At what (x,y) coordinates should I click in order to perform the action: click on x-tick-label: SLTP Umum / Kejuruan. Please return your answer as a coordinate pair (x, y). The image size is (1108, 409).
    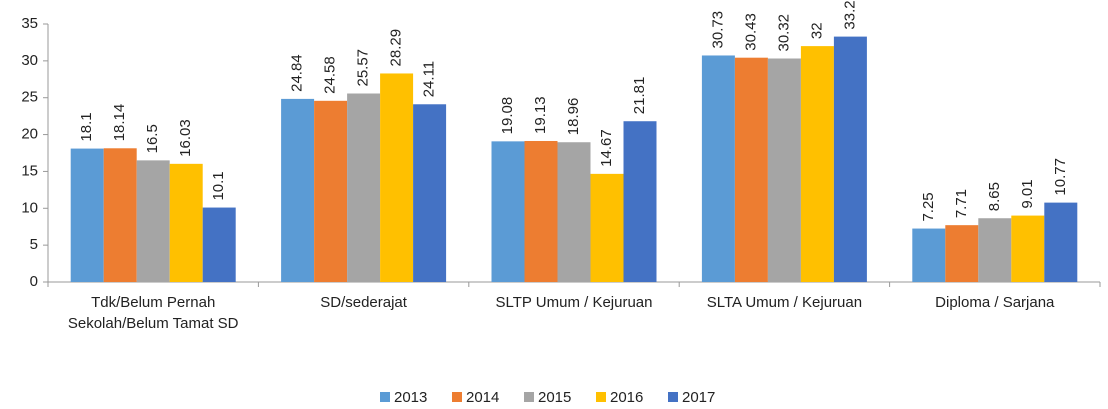
    Looking at the image, I should click on (574, 302).